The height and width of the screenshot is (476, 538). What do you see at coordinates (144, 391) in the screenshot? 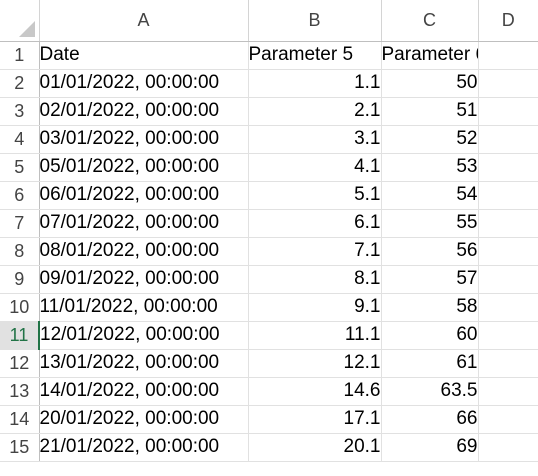
I see `cell-date: 14/01/2022, 00:00:00` at bounding box center [144, 391].